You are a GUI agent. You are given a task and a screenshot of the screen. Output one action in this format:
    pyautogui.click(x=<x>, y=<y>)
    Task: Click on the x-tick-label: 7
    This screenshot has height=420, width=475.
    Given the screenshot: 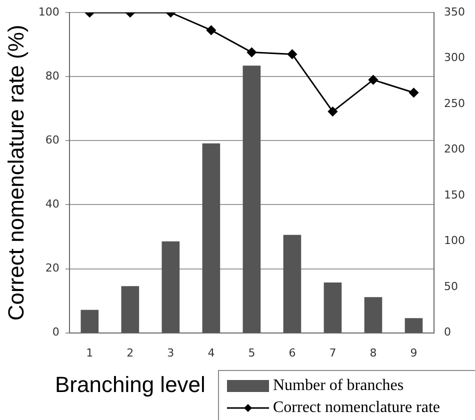 What is the action you would take?
    pyautogui.click(x=332, y=353)
    